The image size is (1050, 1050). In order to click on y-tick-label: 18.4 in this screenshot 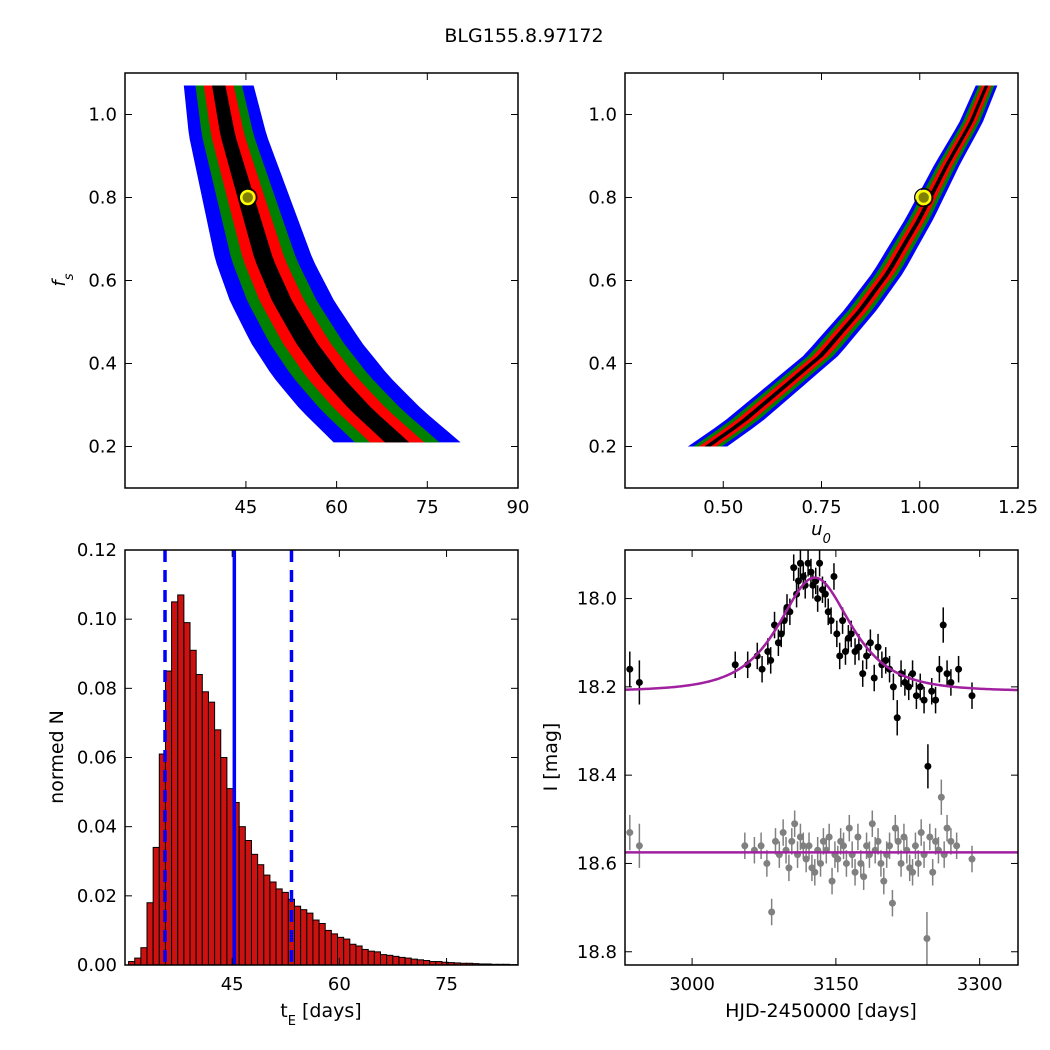, I will do `click(597, 775)`.